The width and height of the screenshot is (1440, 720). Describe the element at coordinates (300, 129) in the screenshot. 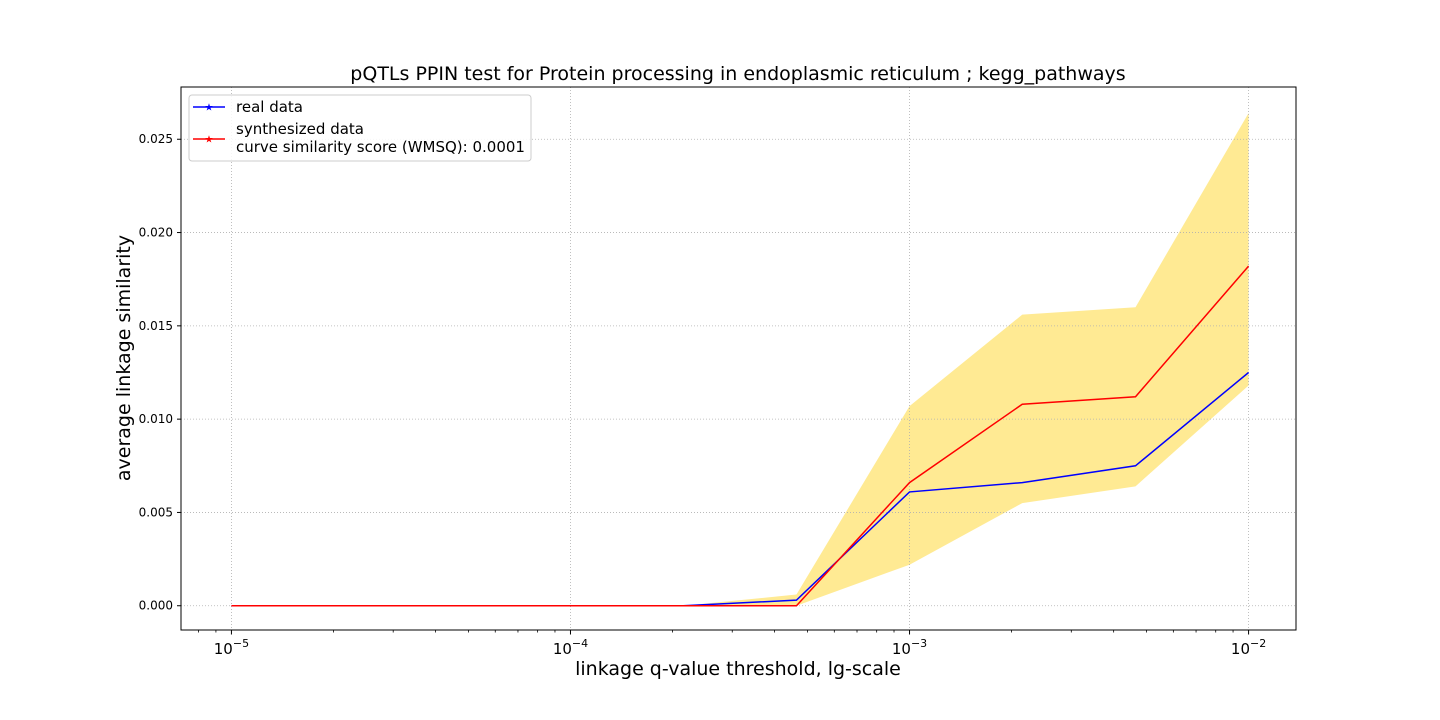

I see `legend-label-synthesized-data: synthesized data` at that location.